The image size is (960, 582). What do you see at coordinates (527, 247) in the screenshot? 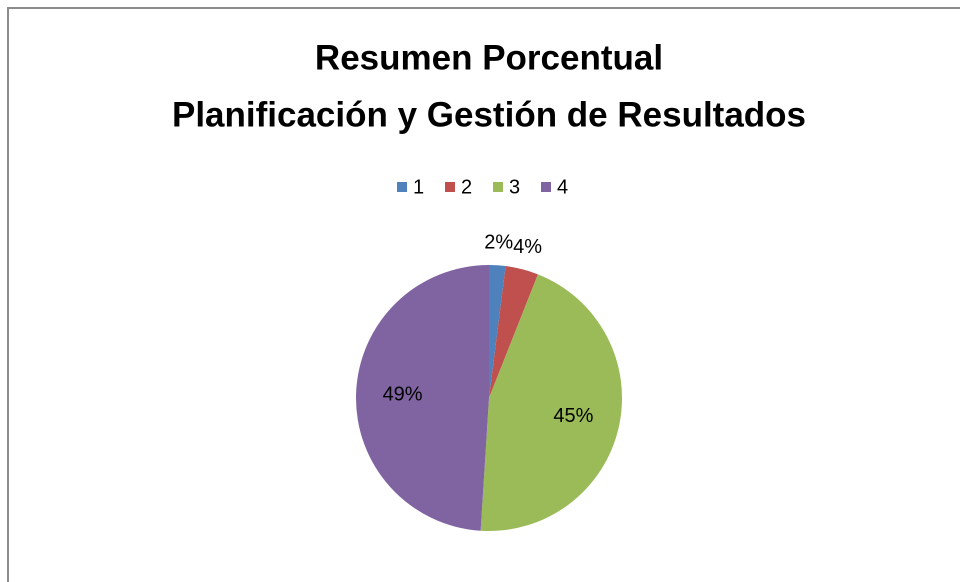
I see `data-label: 4%` at bounding box center [527, 247].